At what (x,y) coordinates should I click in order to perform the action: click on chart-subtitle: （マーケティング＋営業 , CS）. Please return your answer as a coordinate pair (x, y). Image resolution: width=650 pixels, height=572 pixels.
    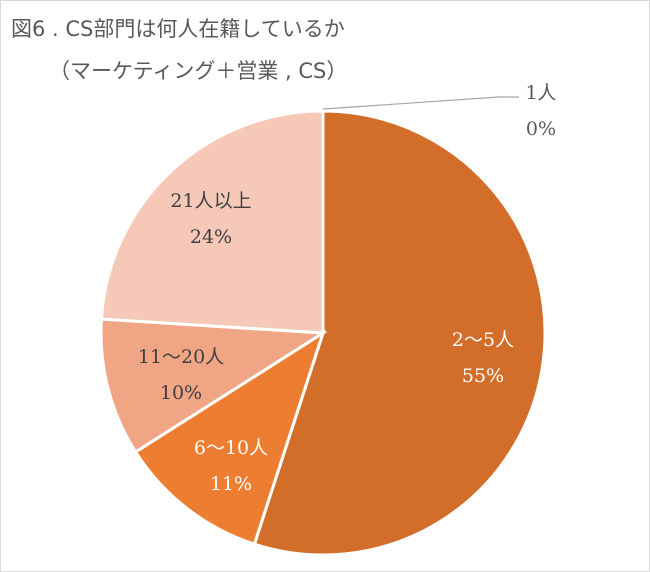
    Looking at the image, I should click on (198, 71).